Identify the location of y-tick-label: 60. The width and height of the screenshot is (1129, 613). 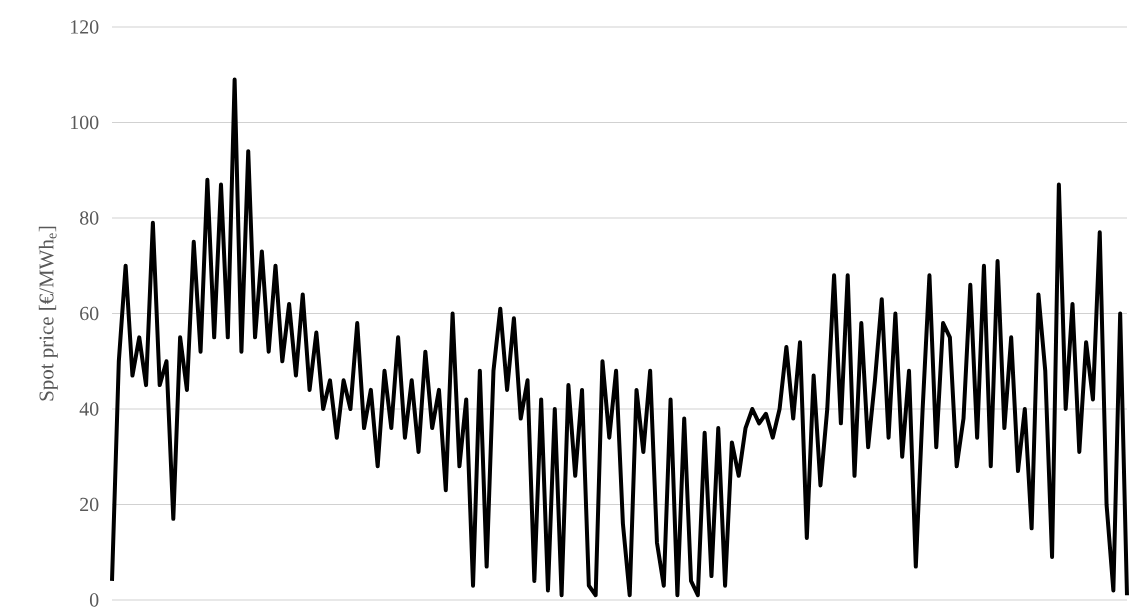
(89, 313).